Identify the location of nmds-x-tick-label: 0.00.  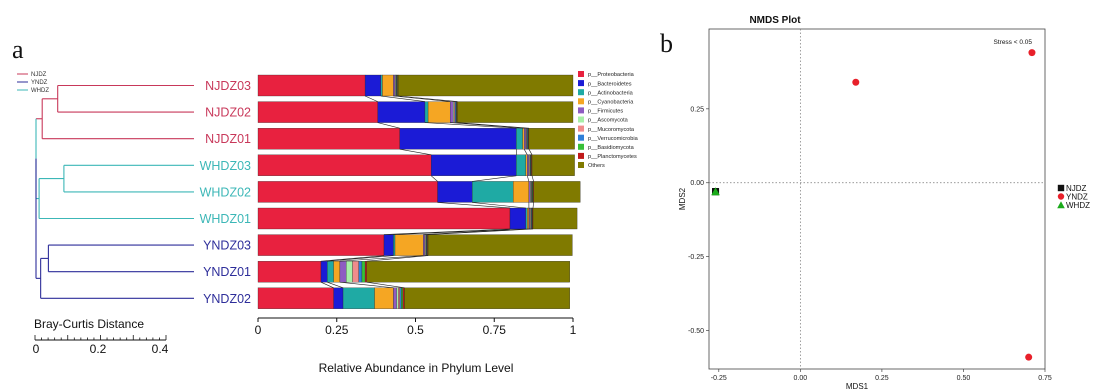
(801, 378).